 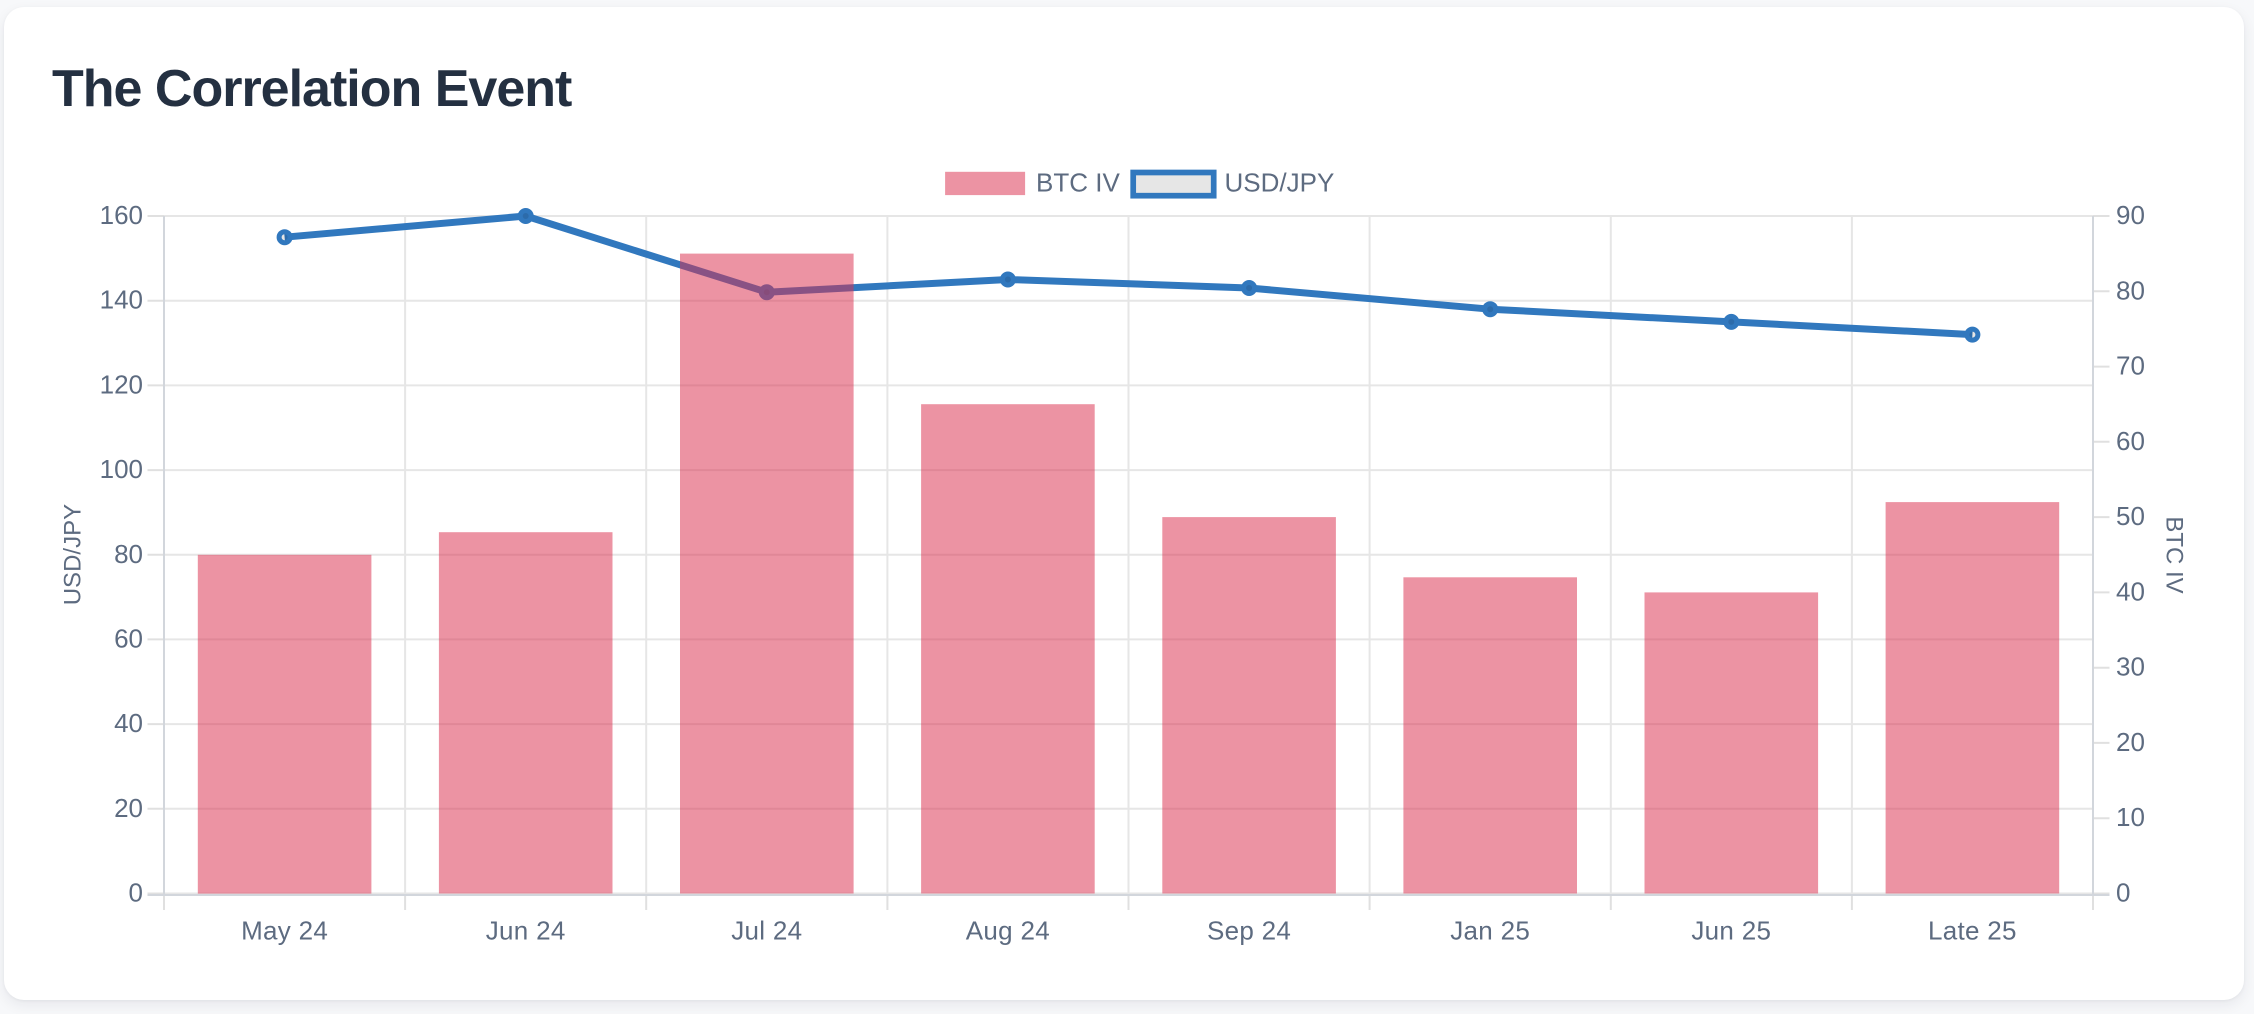 I want to click on svg-text: 160, so click(x=121, y=215).